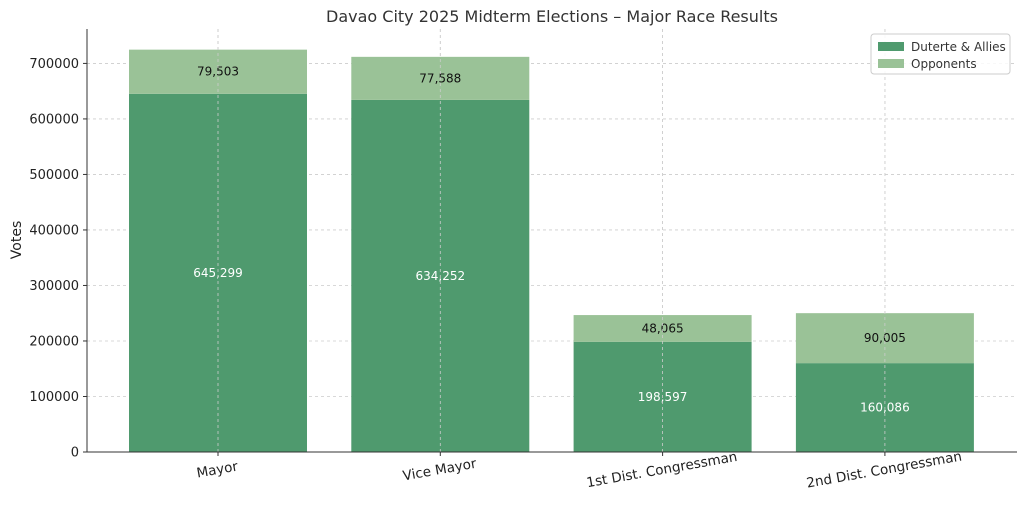  I want to click on y-tick-label: 600000, so click(54, 119).